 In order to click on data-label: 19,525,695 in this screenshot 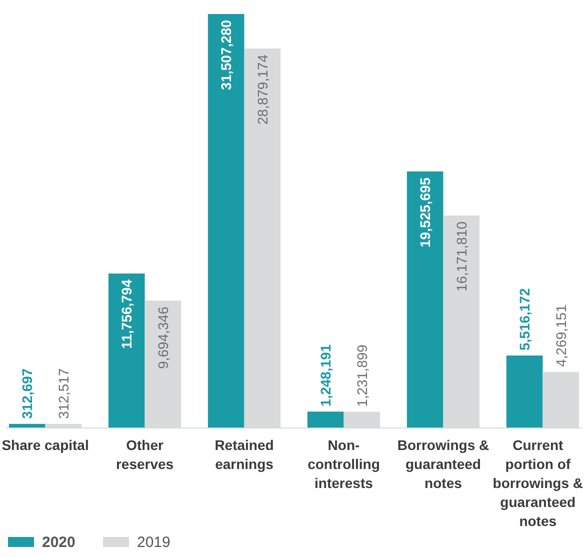, I will do `click(425, 212)`.